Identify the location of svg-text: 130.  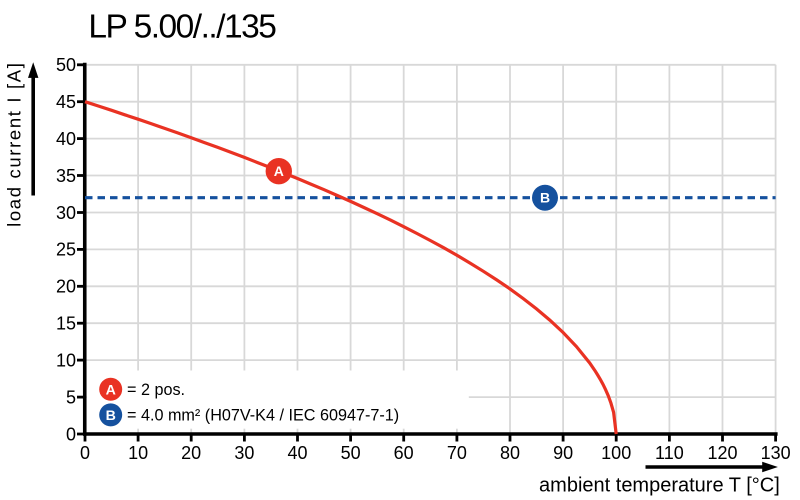
(776, 453).